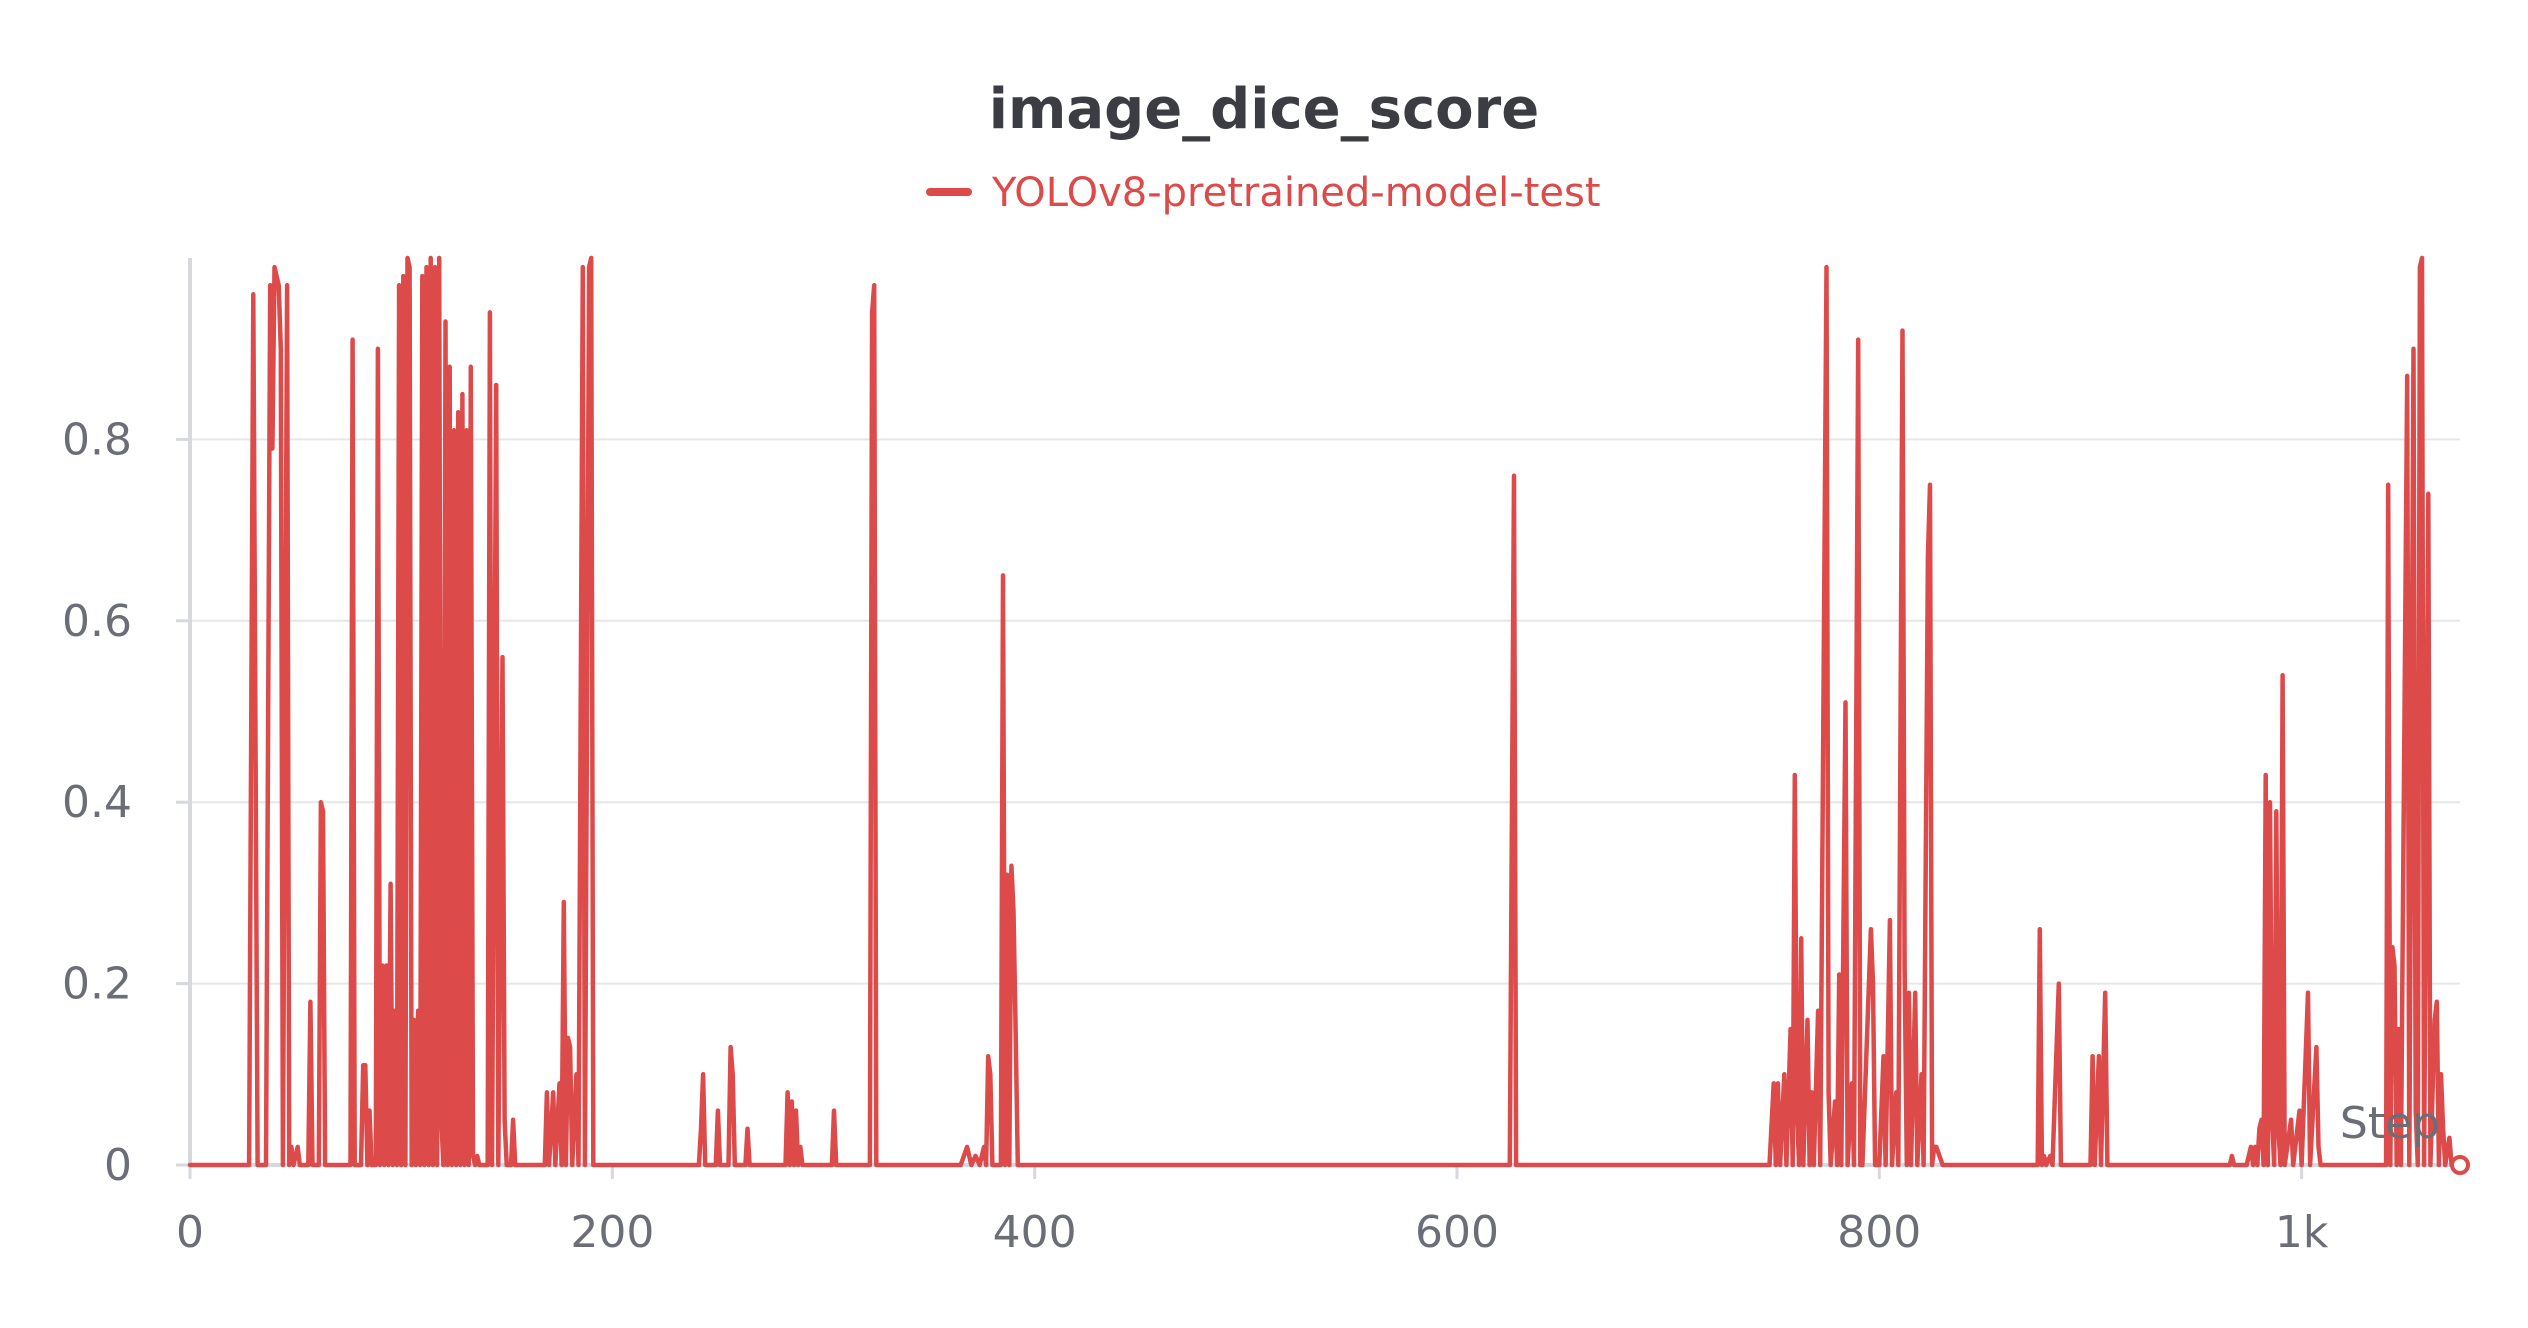 This screenshot has height=1328, width=2528. I want to click on x-tick-label: 800, so click(1879, 1232).